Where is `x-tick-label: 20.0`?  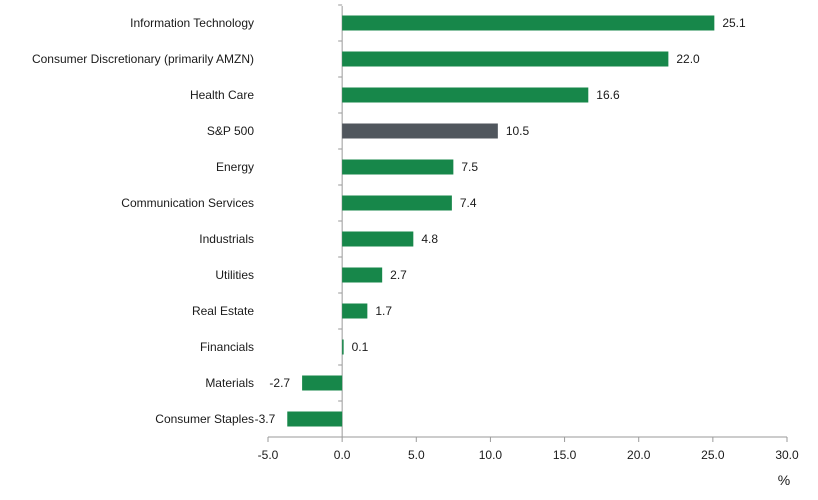 x-tick-label: 20.0 is located at coordinates (639, 455).